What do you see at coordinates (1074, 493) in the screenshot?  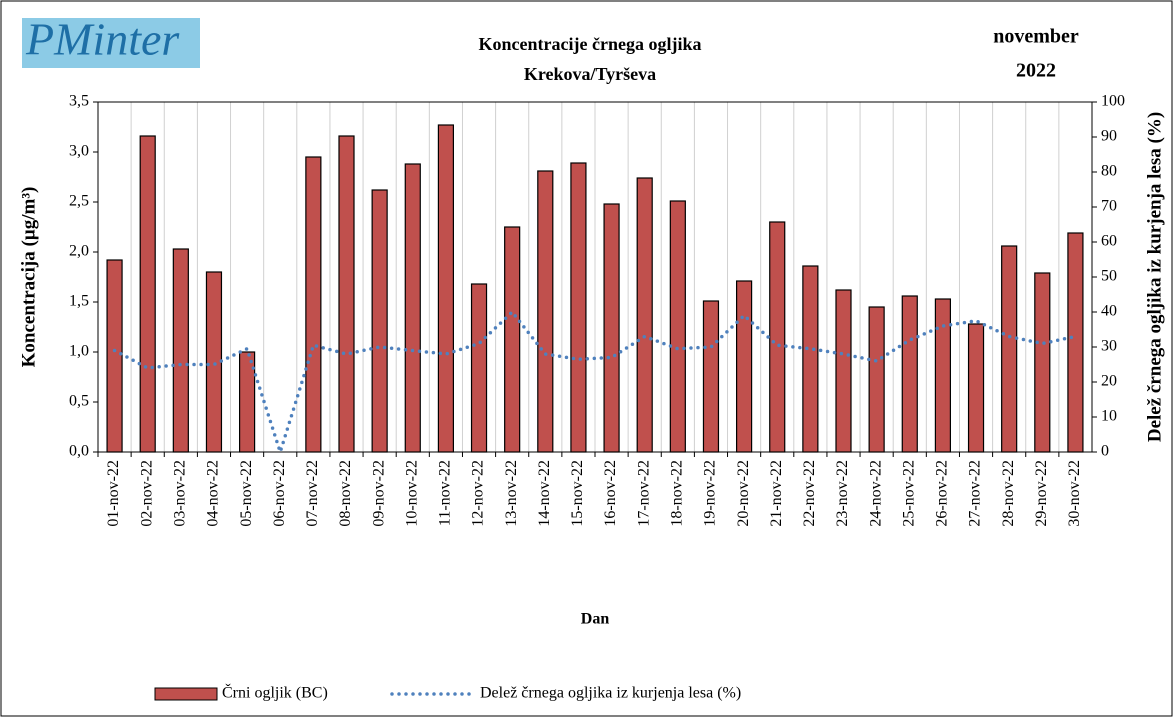 I see `x-tick-label: 30-nov-22` at bounding box center [1074, 493].